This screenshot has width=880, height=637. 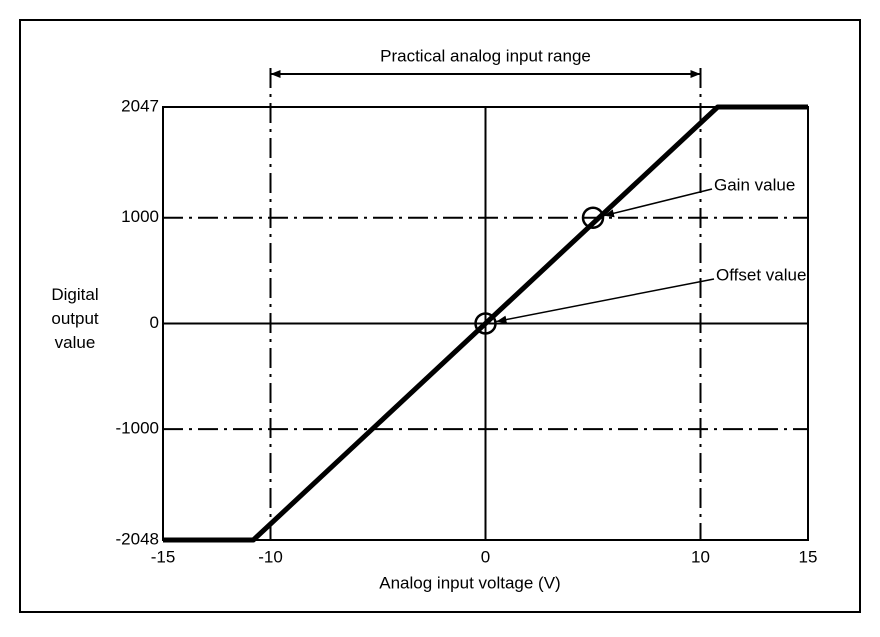 I want to click on annotation-label: Offset value, so click(x=761, y=274).